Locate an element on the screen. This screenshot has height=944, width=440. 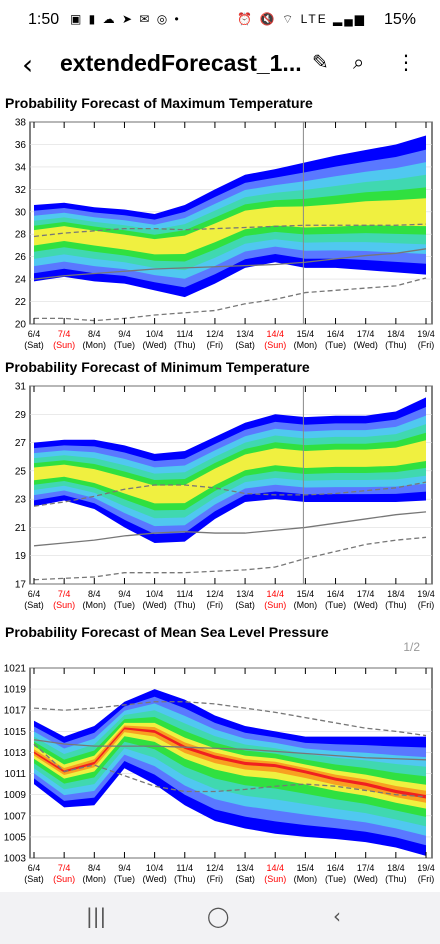
y-tick-label: 21 is located at coordinates (21, 528).